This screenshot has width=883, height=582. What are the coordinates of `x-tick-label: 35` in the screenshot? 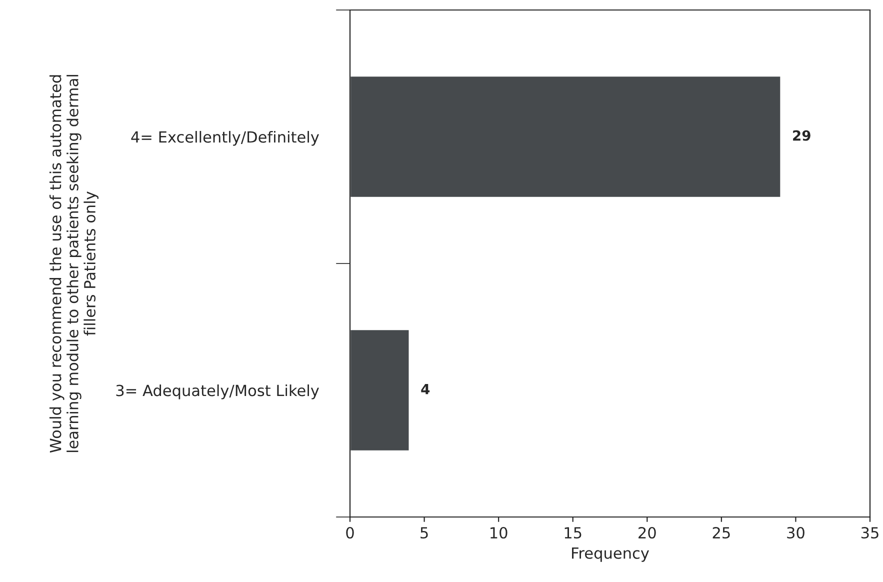 It's located at (869, 532).